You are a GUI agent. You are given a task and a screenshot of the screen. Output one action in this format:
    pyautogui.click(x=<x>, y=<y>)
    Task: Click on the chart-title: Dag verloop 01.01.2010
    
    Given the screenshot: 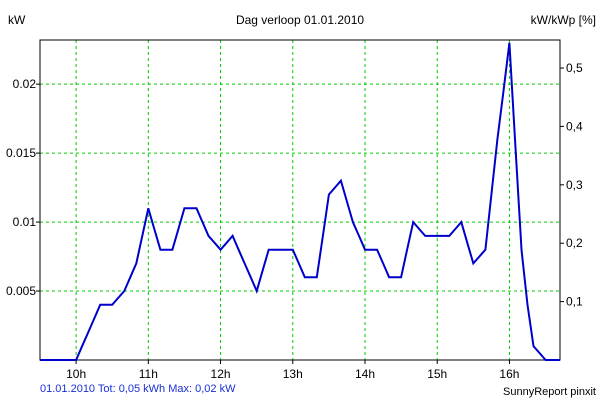 What is the action you would take?
    pyautogui.click(x=300, y=20)
    